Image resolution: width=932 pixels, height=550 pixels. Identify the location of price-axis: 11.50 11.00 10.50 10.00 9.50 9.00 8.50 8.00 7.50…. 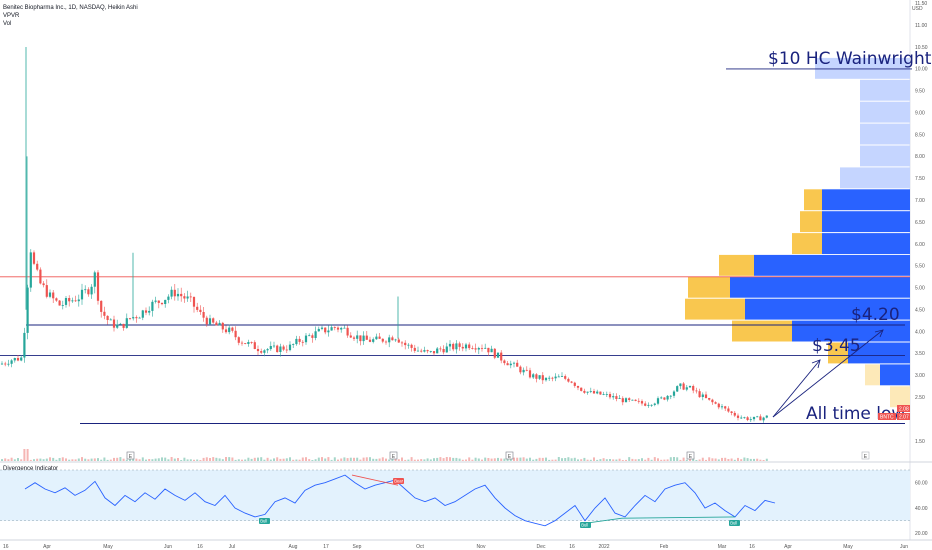
(921, 223).